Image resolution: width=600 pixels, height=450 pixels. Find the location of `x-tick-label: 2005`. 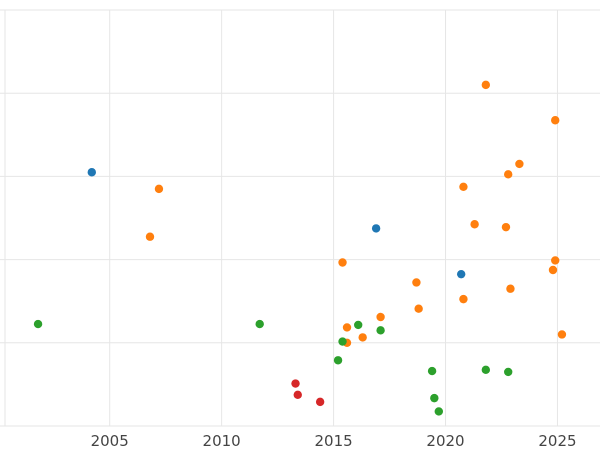

x-tick-label: 2005 is located at coordinates (110, 441).